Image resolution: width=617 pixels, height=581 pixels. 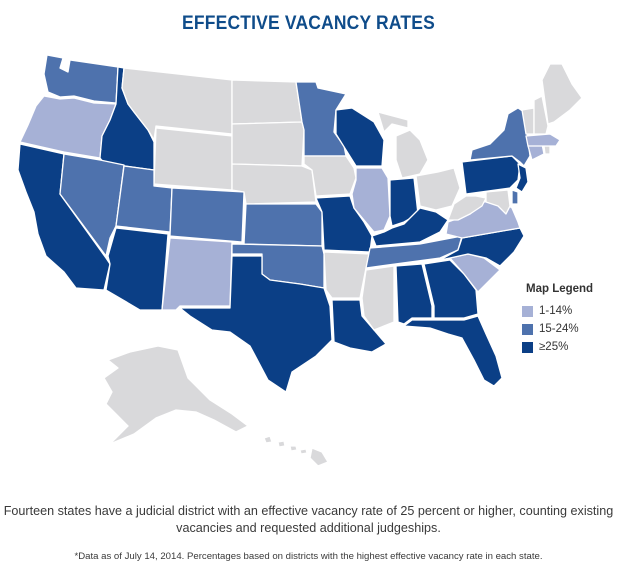 What do you see at coordinates (197, 274) in the screenshot?
I see `state-new-mexico` at bounding box center [197, 274].